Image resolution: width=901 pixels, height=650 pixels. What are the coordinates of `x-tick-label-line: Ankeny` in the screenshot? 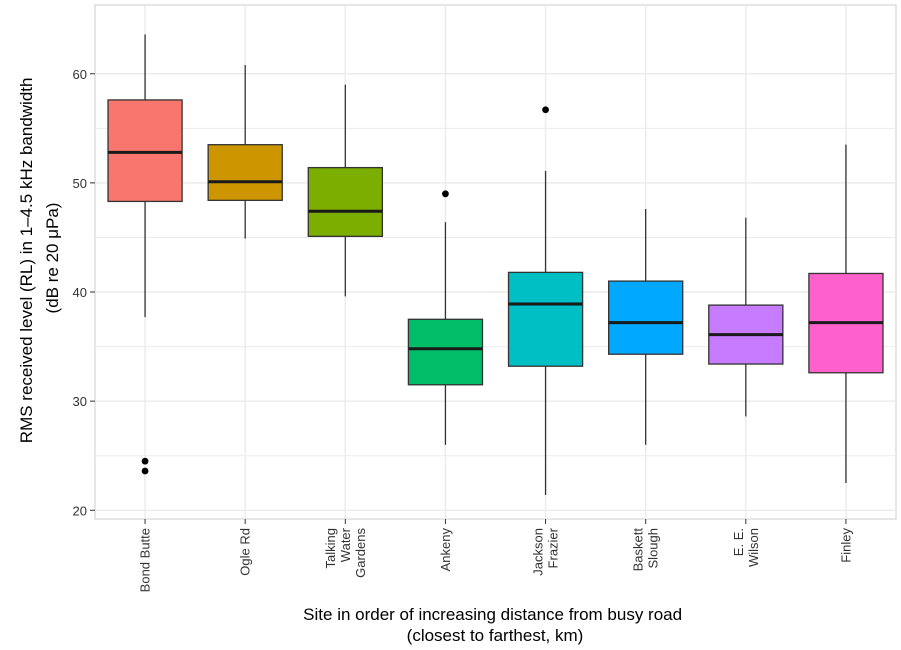 It's located at (445, 550).